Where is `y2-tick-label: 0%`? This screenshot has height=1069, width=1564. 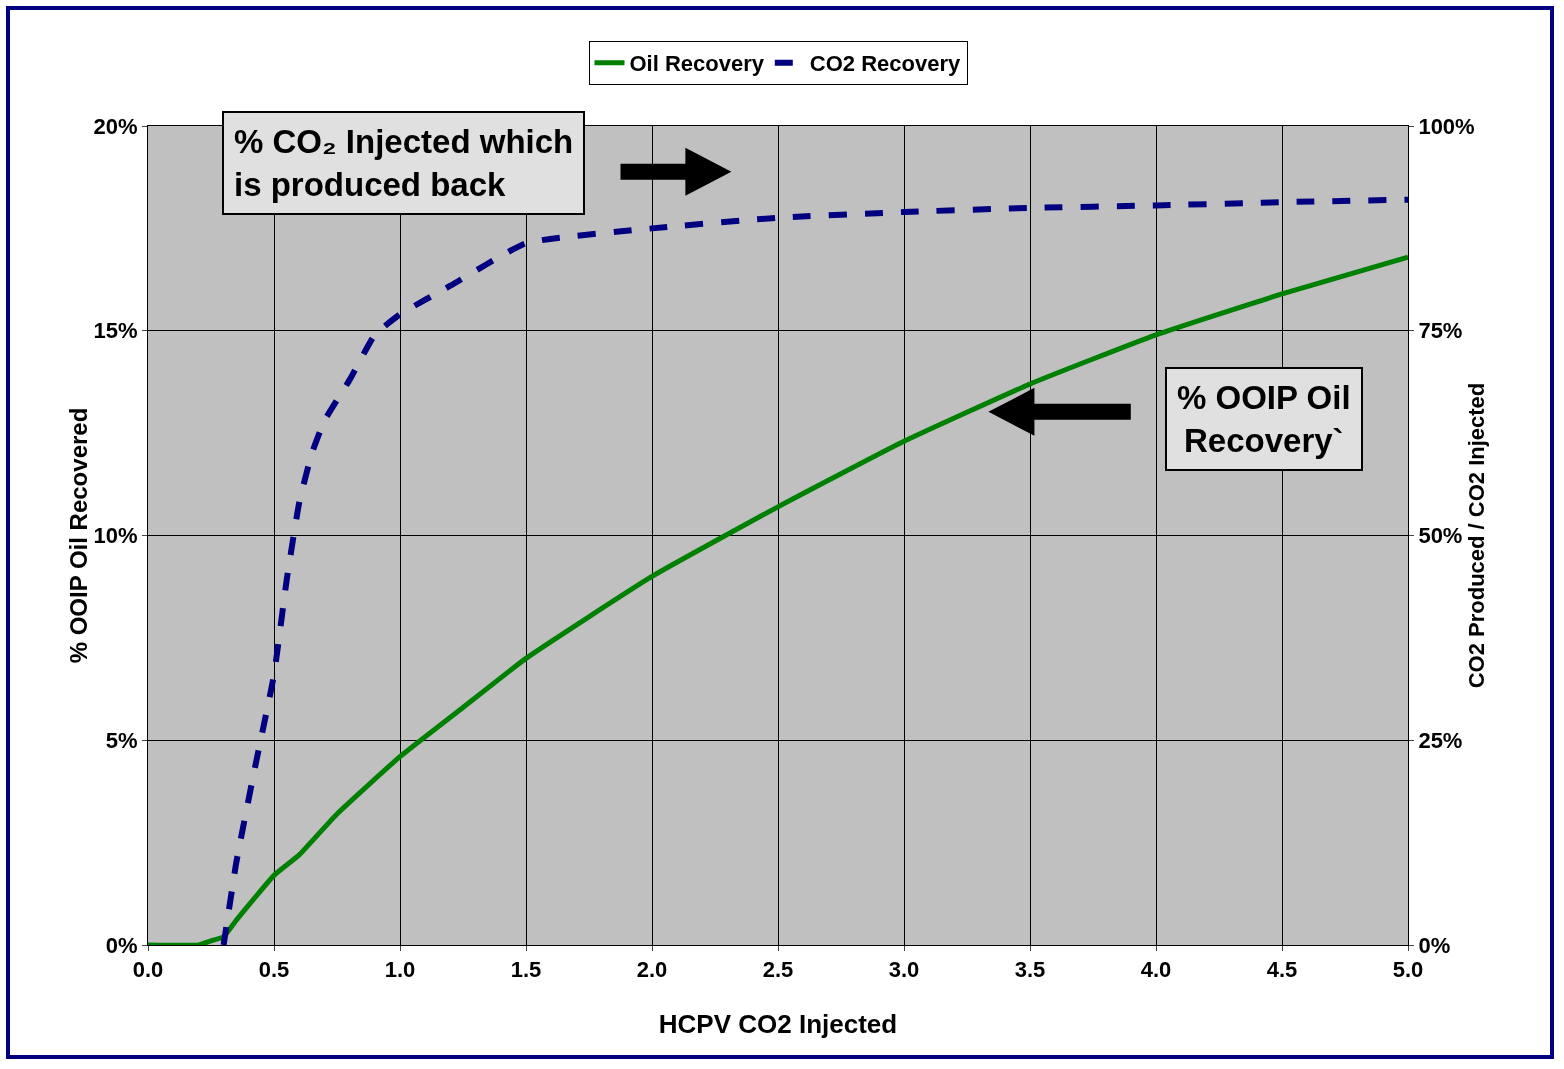
y2-tick-label: 0% is located at coordinates (1434, 945).